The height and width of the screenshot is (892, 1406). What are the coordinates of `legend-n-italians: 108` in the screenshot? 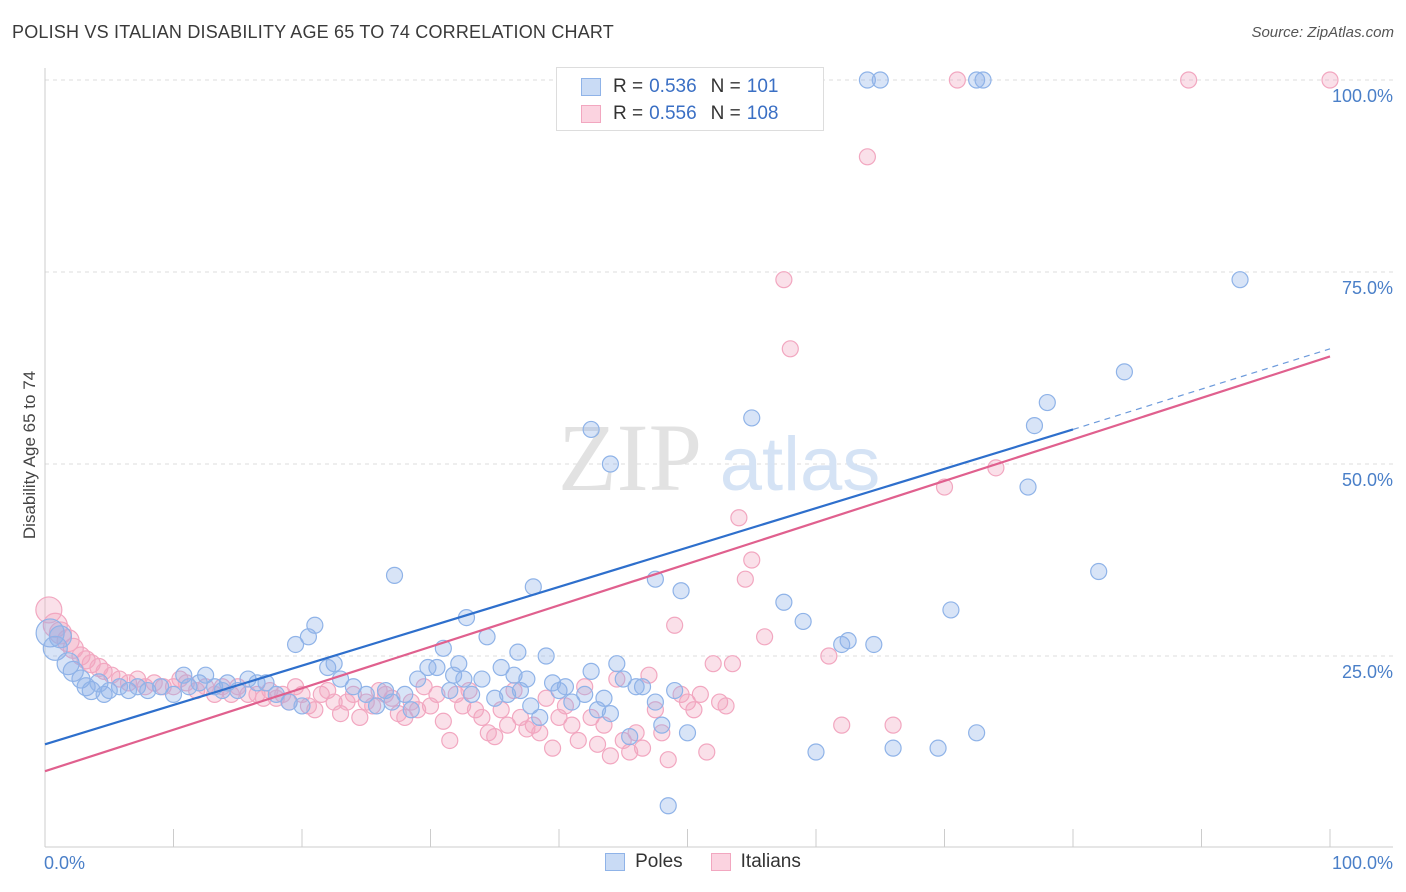 It's located at (762, 113).